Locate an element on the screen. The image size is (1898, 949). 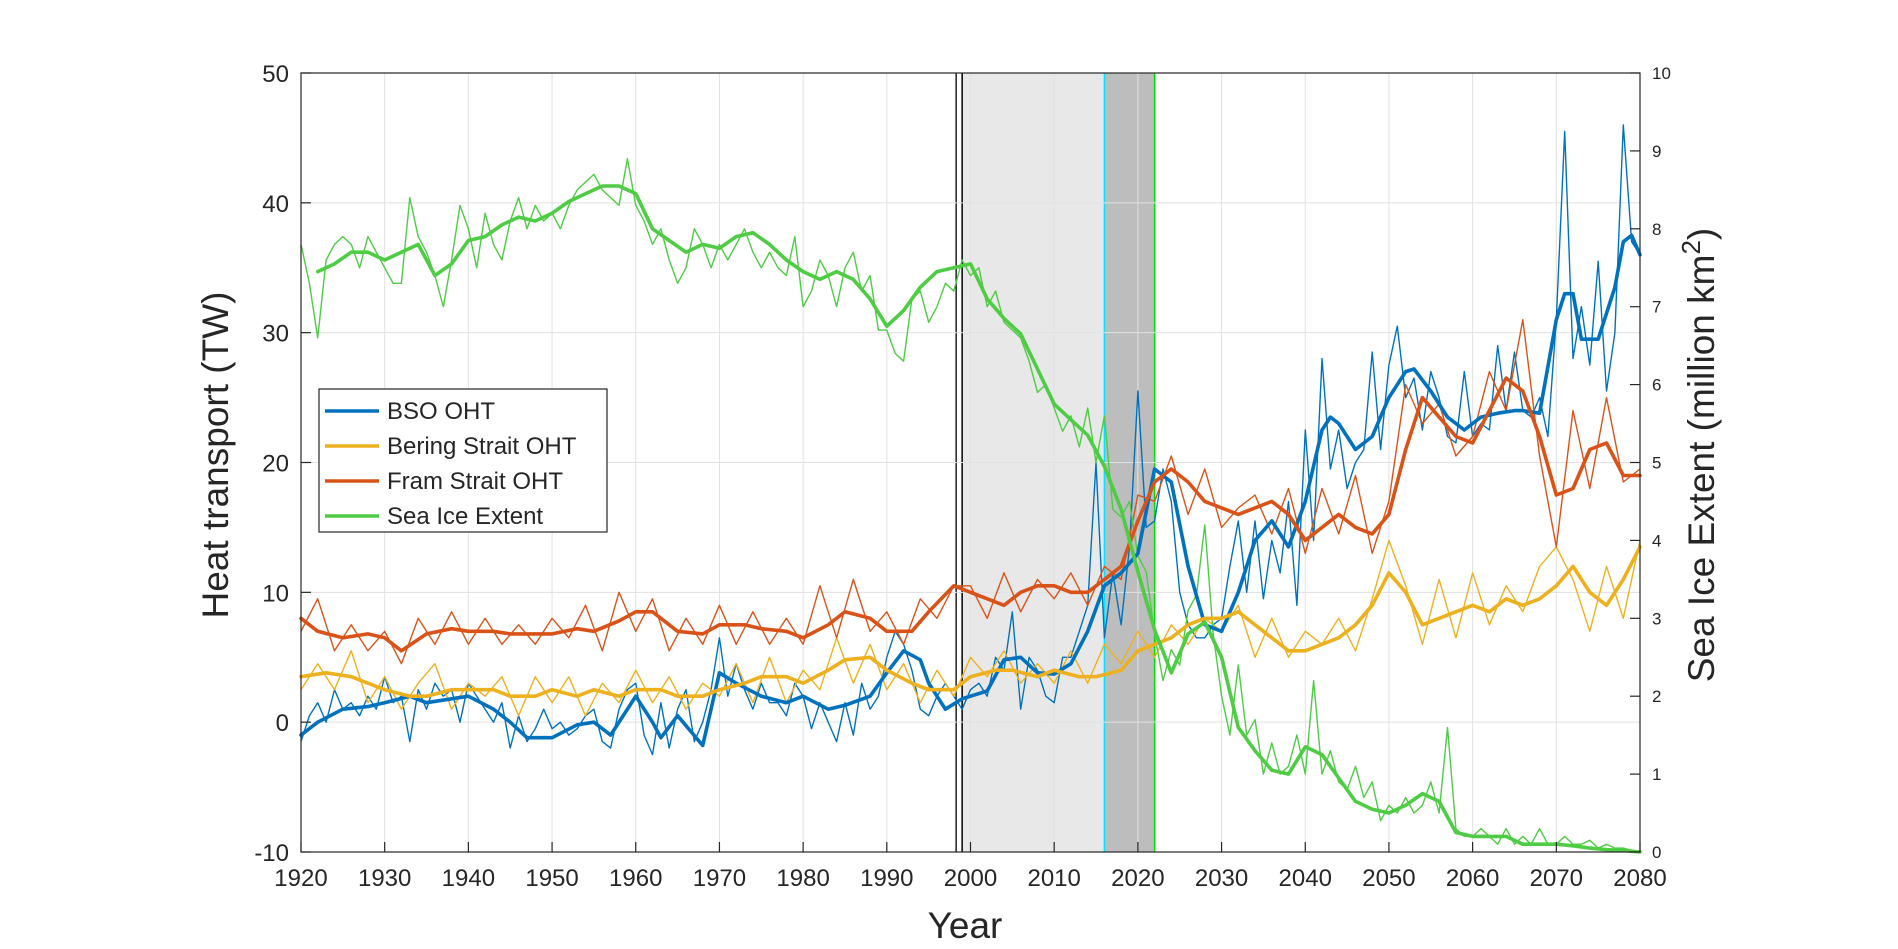
x-tick-label-6: 1980 is located at coordinates (802, 878).